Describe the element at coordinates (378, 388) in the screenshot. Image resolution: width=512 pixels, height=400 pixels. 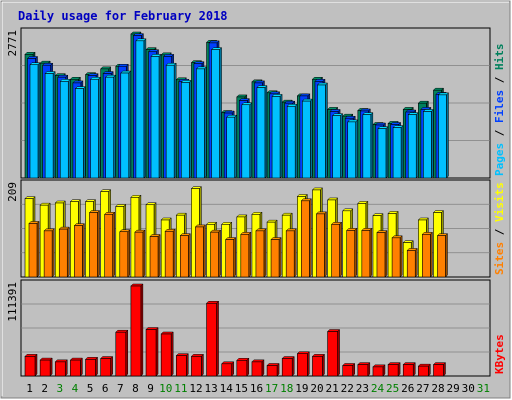
I see `x-tick-label: 24` at that location.